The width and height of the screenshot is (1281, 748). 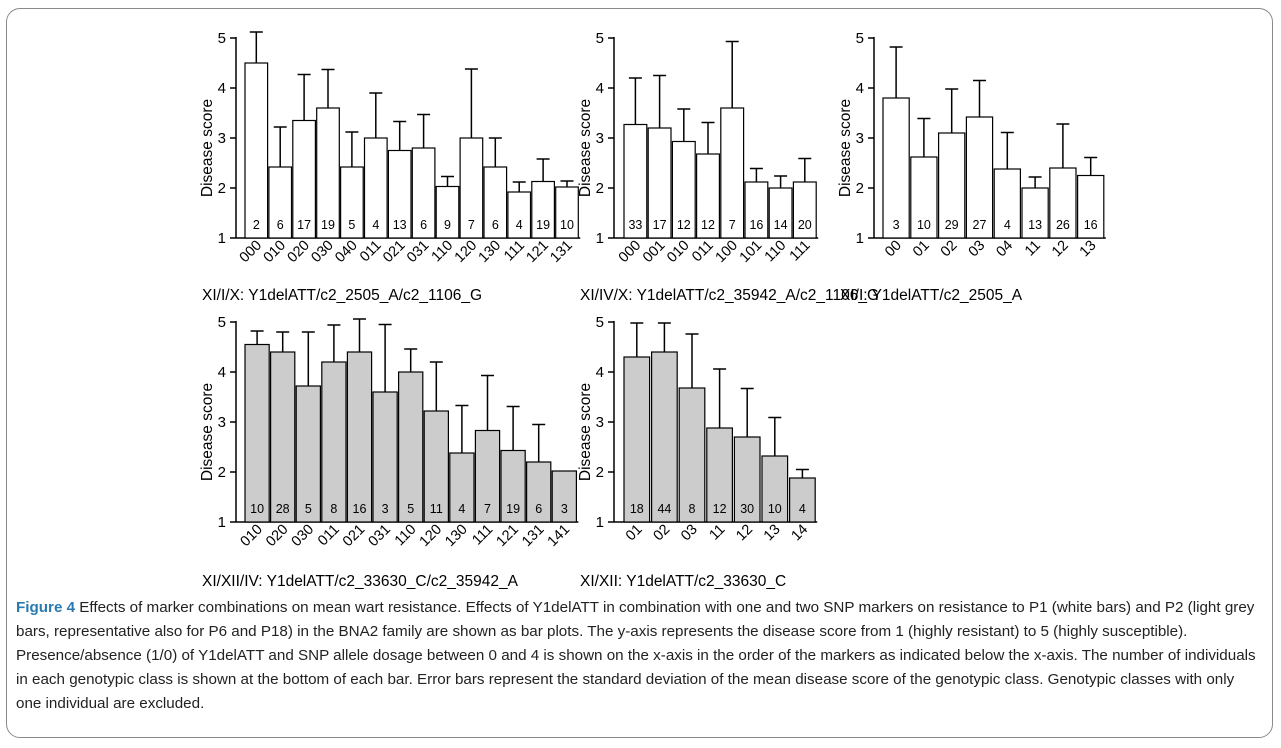 What do you see at coordinates (466, 252) in the screenshot?
I see `x-tick-label: 120` at bounding box center [466, 252].